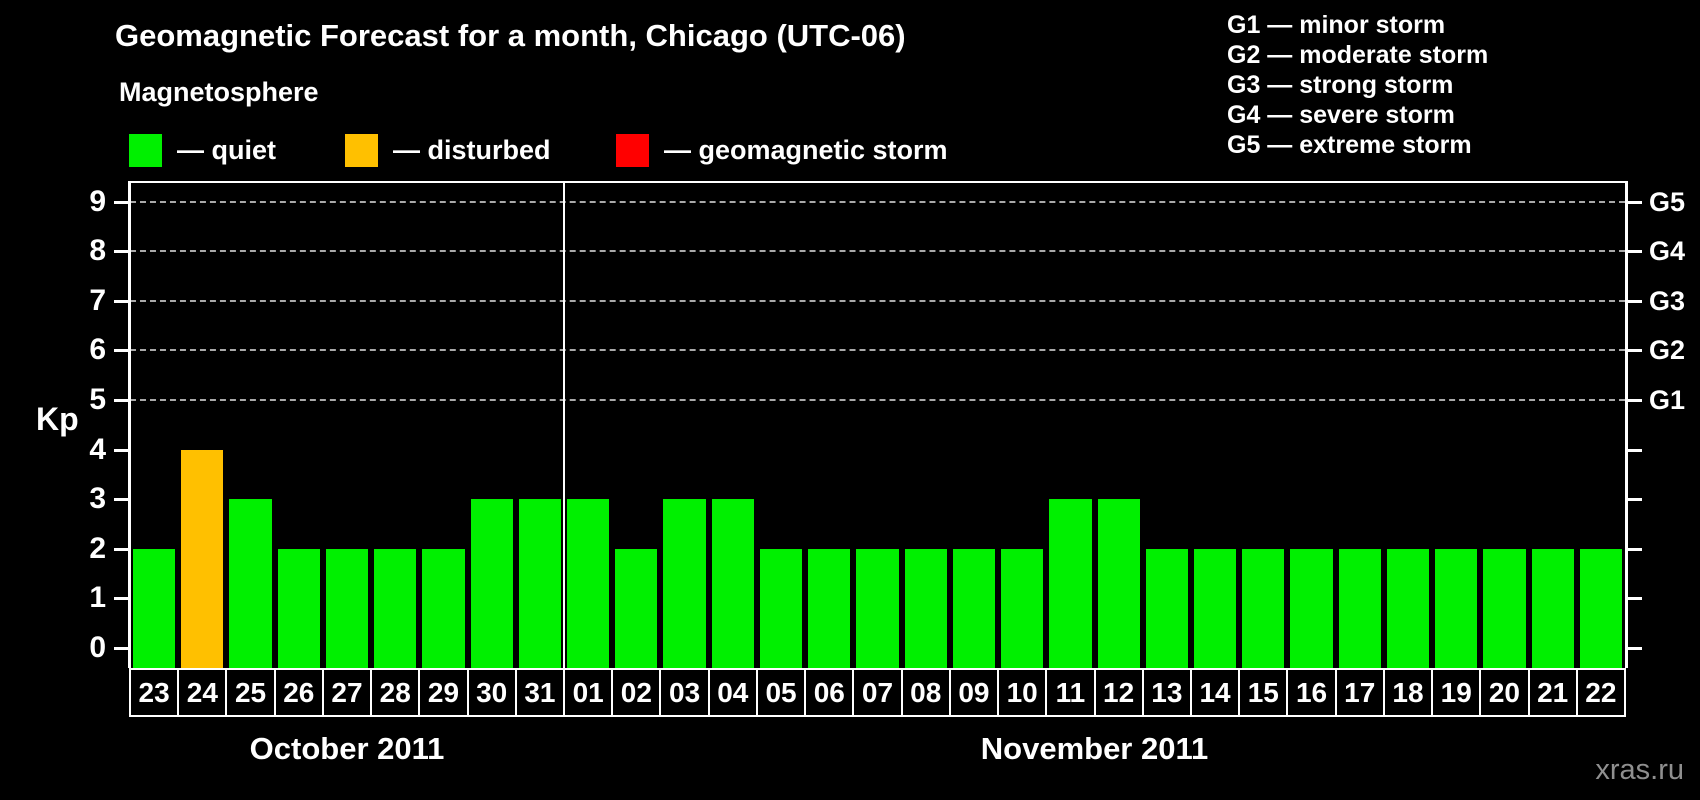 The height and width of the screenshot is (800, 1700). I want to click on storm-scale-line-g5: G5 — extreme storm, so click(1349, 145).